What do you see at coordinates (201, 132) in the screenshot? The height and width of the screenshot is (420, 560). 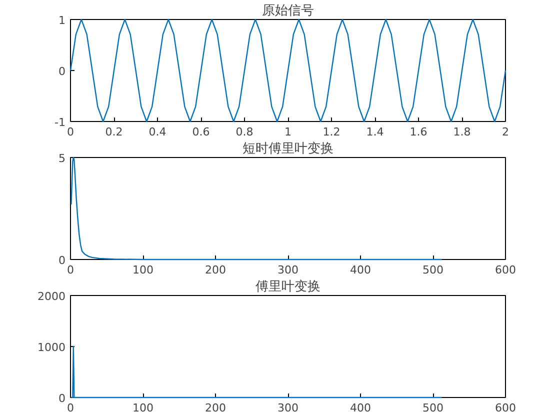 I see `x-tick-label: 0.6` at bounding box center [201, 132].